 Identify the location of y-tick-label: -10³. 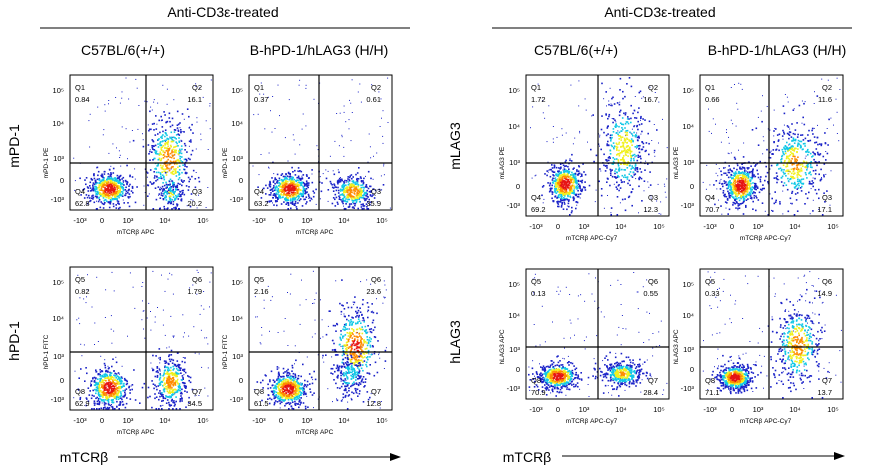
(58, 199).